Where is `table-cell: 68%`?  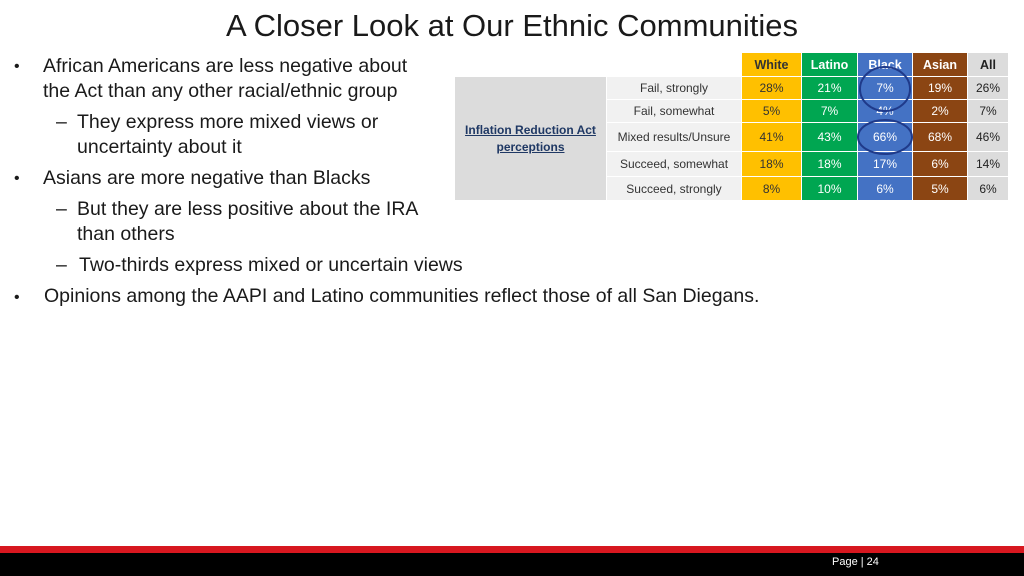
table-cell: 68% is located at coordinates (940, 137).